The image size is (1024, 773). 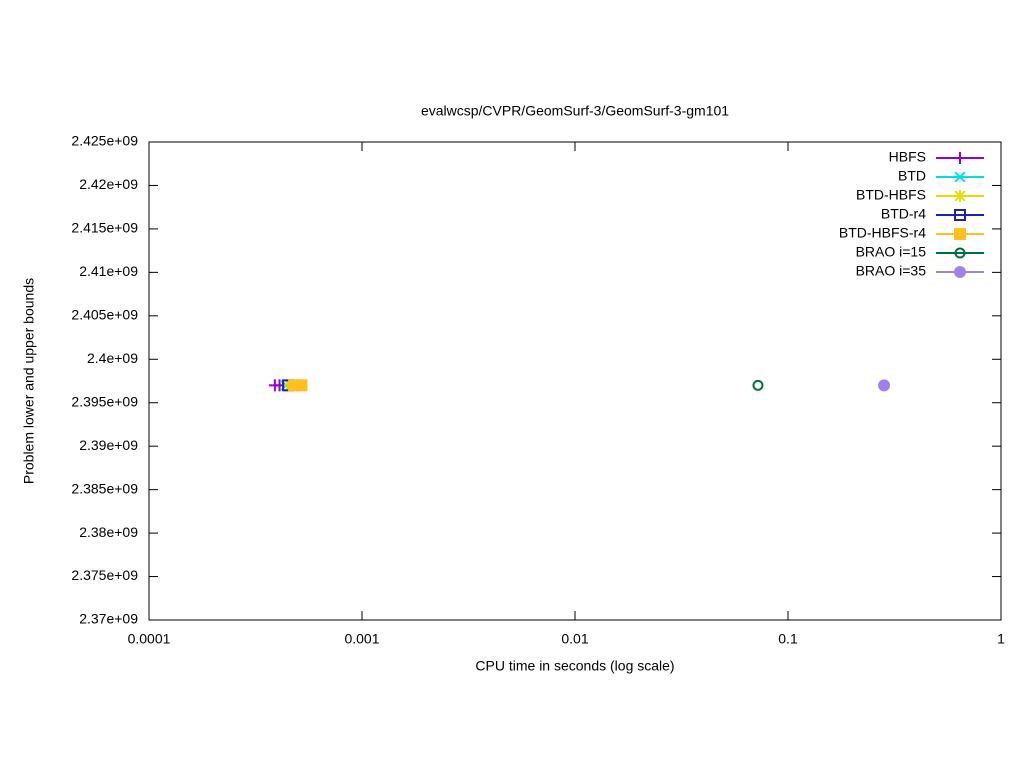 What do you see at coordinates (912, 176) in the screenshot?
I see `legend-label: BTD` at bounding box center [912, 176].